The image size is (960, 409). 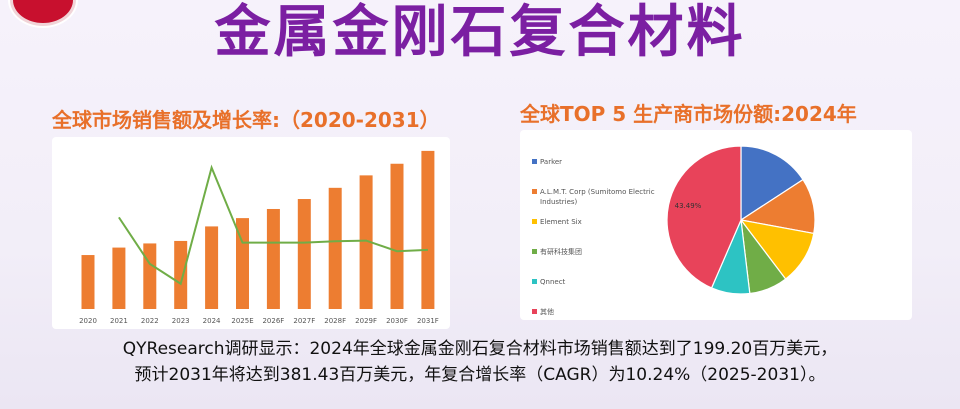 I want to click on legend-label-4: Qnnect, so click(x=553, y=282).